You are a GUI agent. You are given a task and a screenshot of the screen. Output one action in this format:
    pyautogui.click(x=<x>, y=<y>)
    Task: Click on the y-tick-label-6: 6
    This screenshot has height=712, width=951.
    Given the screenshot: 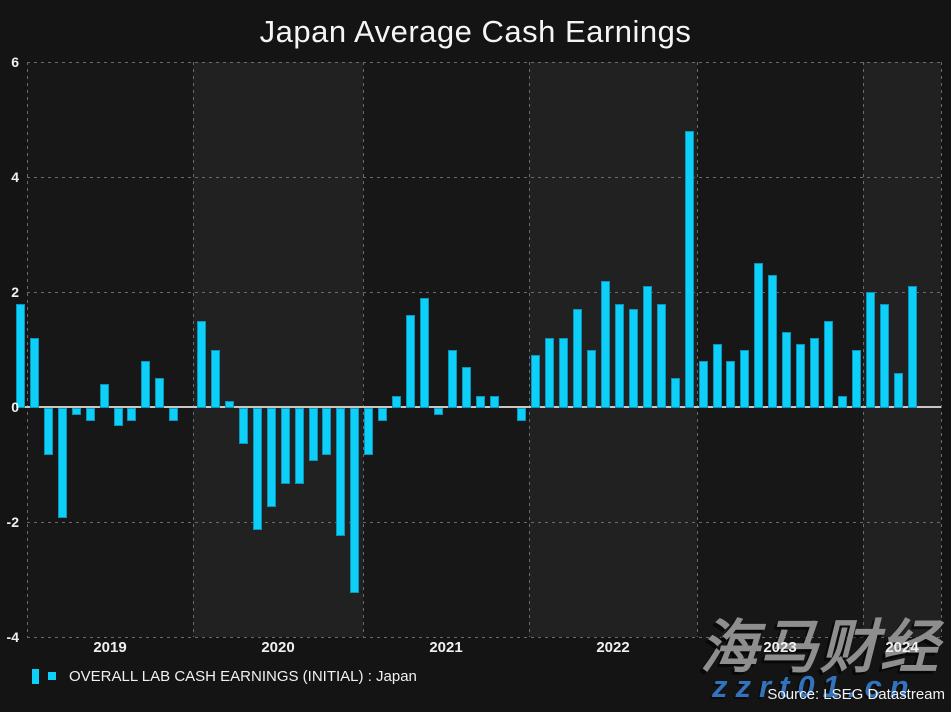 What is the action you would take?
    pyautogui.click(x=15, y=62)
    